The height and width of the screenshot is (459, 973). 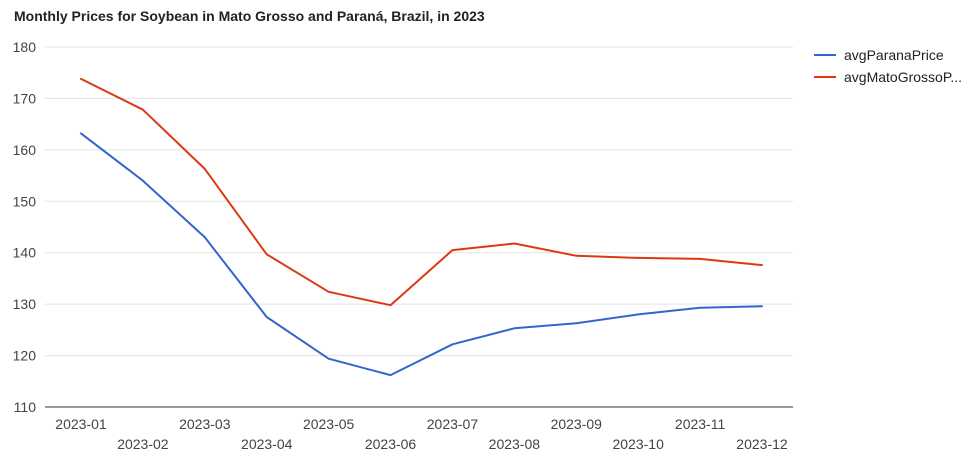 I want to click on y-tick-label: 110, so click(x=25, y=407).